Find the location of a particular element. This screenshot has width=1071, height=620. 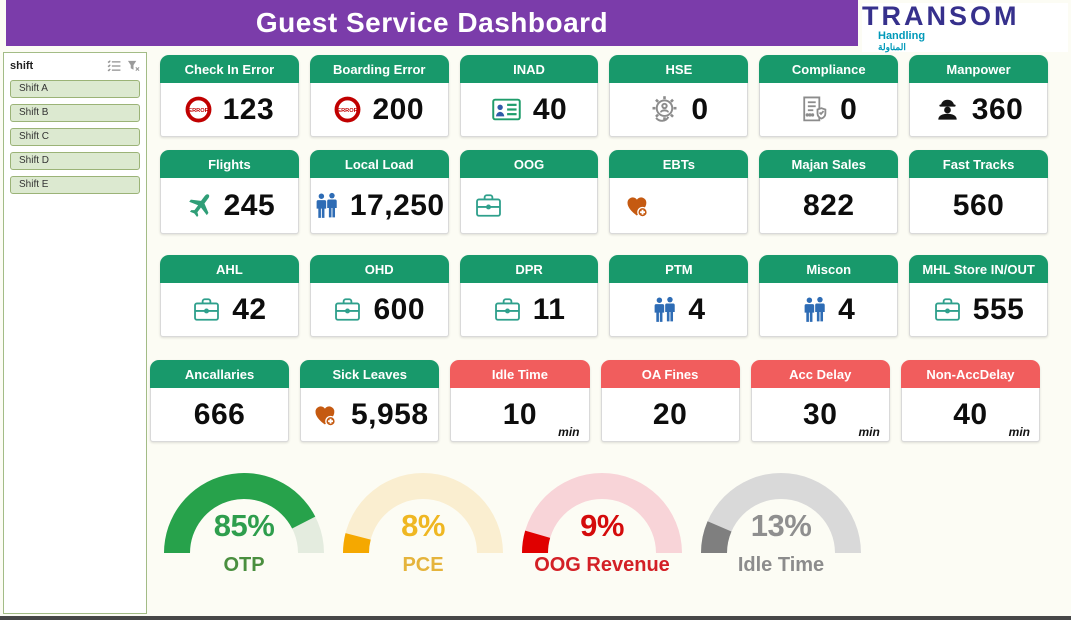

card-title: DPR is located at coordinates (529, 269).